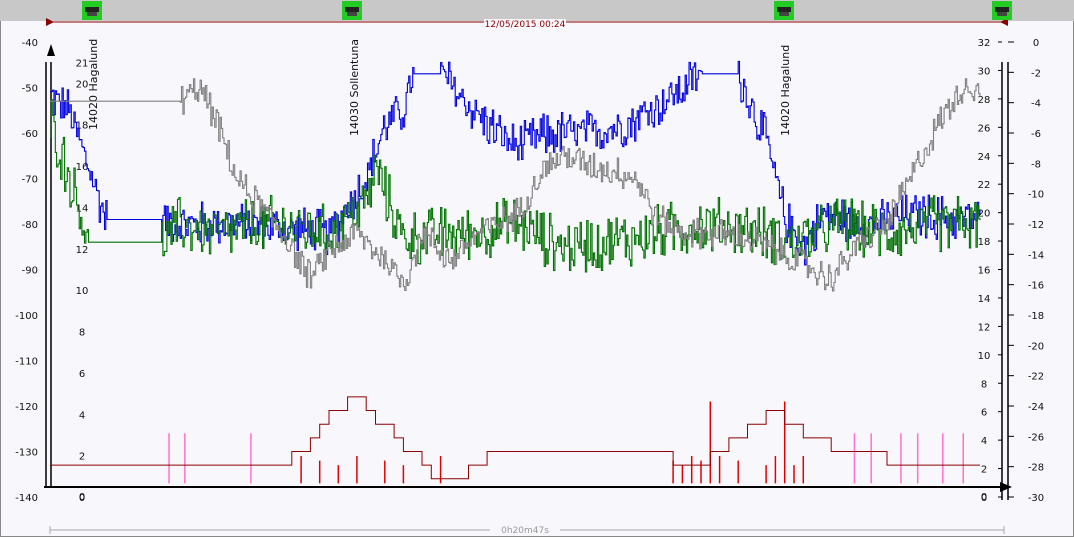 The image size is (1074, 537). I want to click on right-inner-tick-label: 24, so click(984, 157).